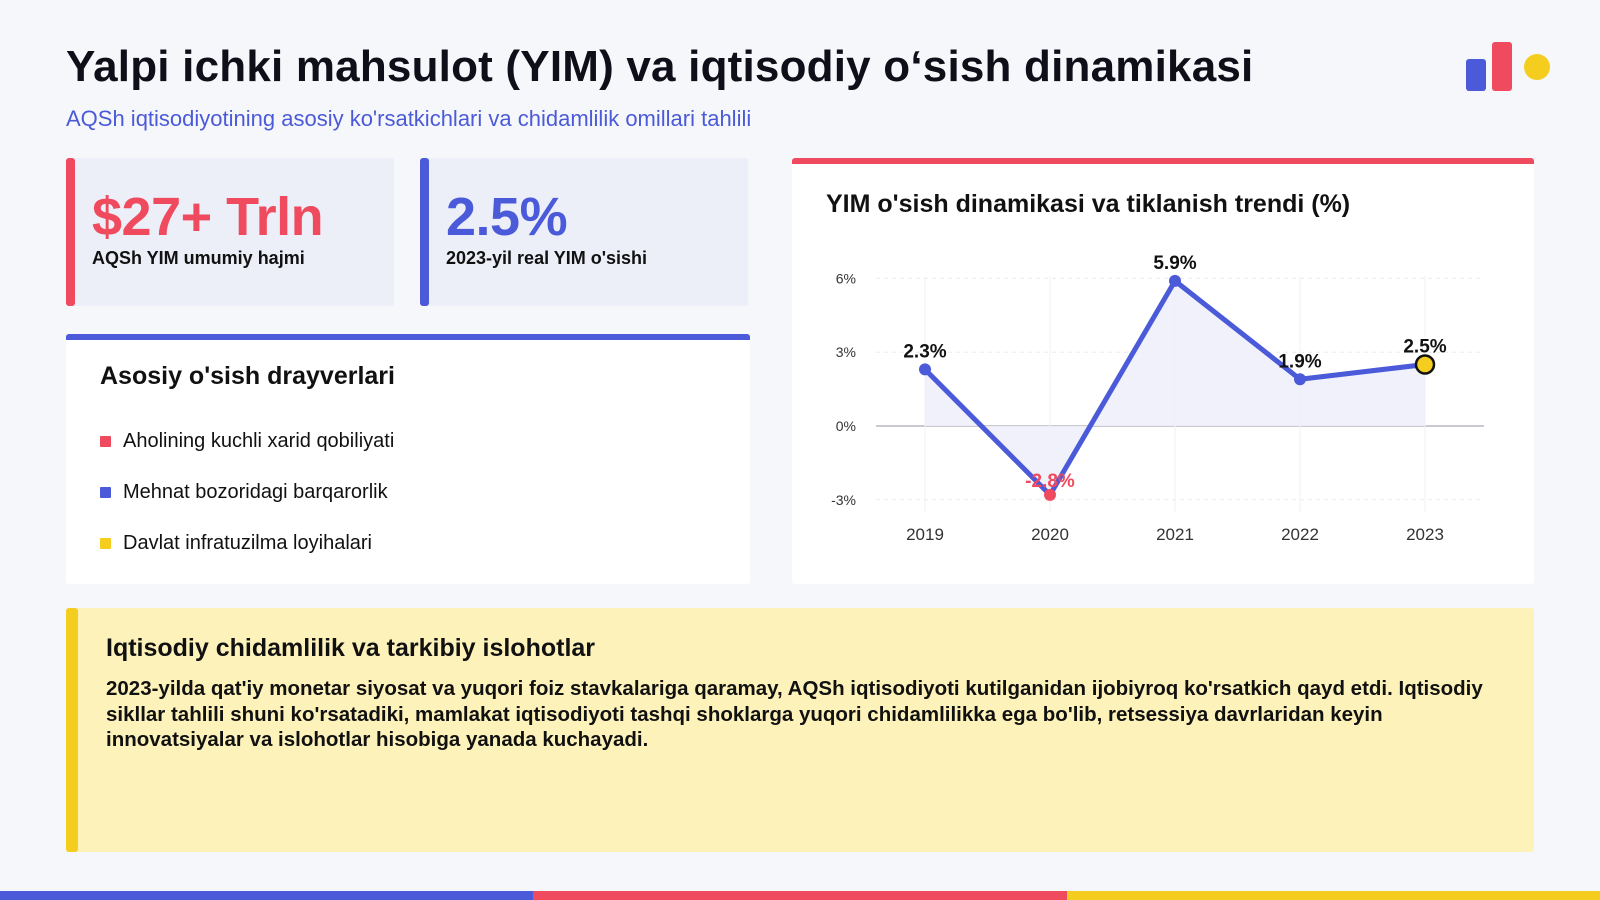 Image resolution: width=1600 pixels, height=900 pixels. Describe the element at coordinates (1537, 67) in the screenshot. I see `logo-dot-yellow` at that location.